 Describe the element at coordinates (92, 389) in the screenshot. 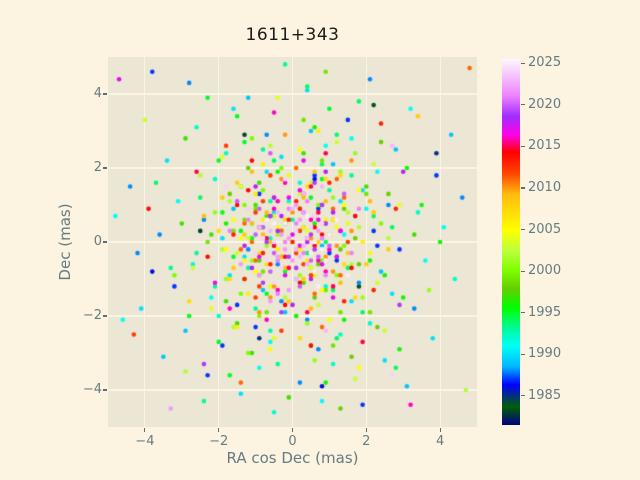

I see `y-tick-label: −4` at that location.